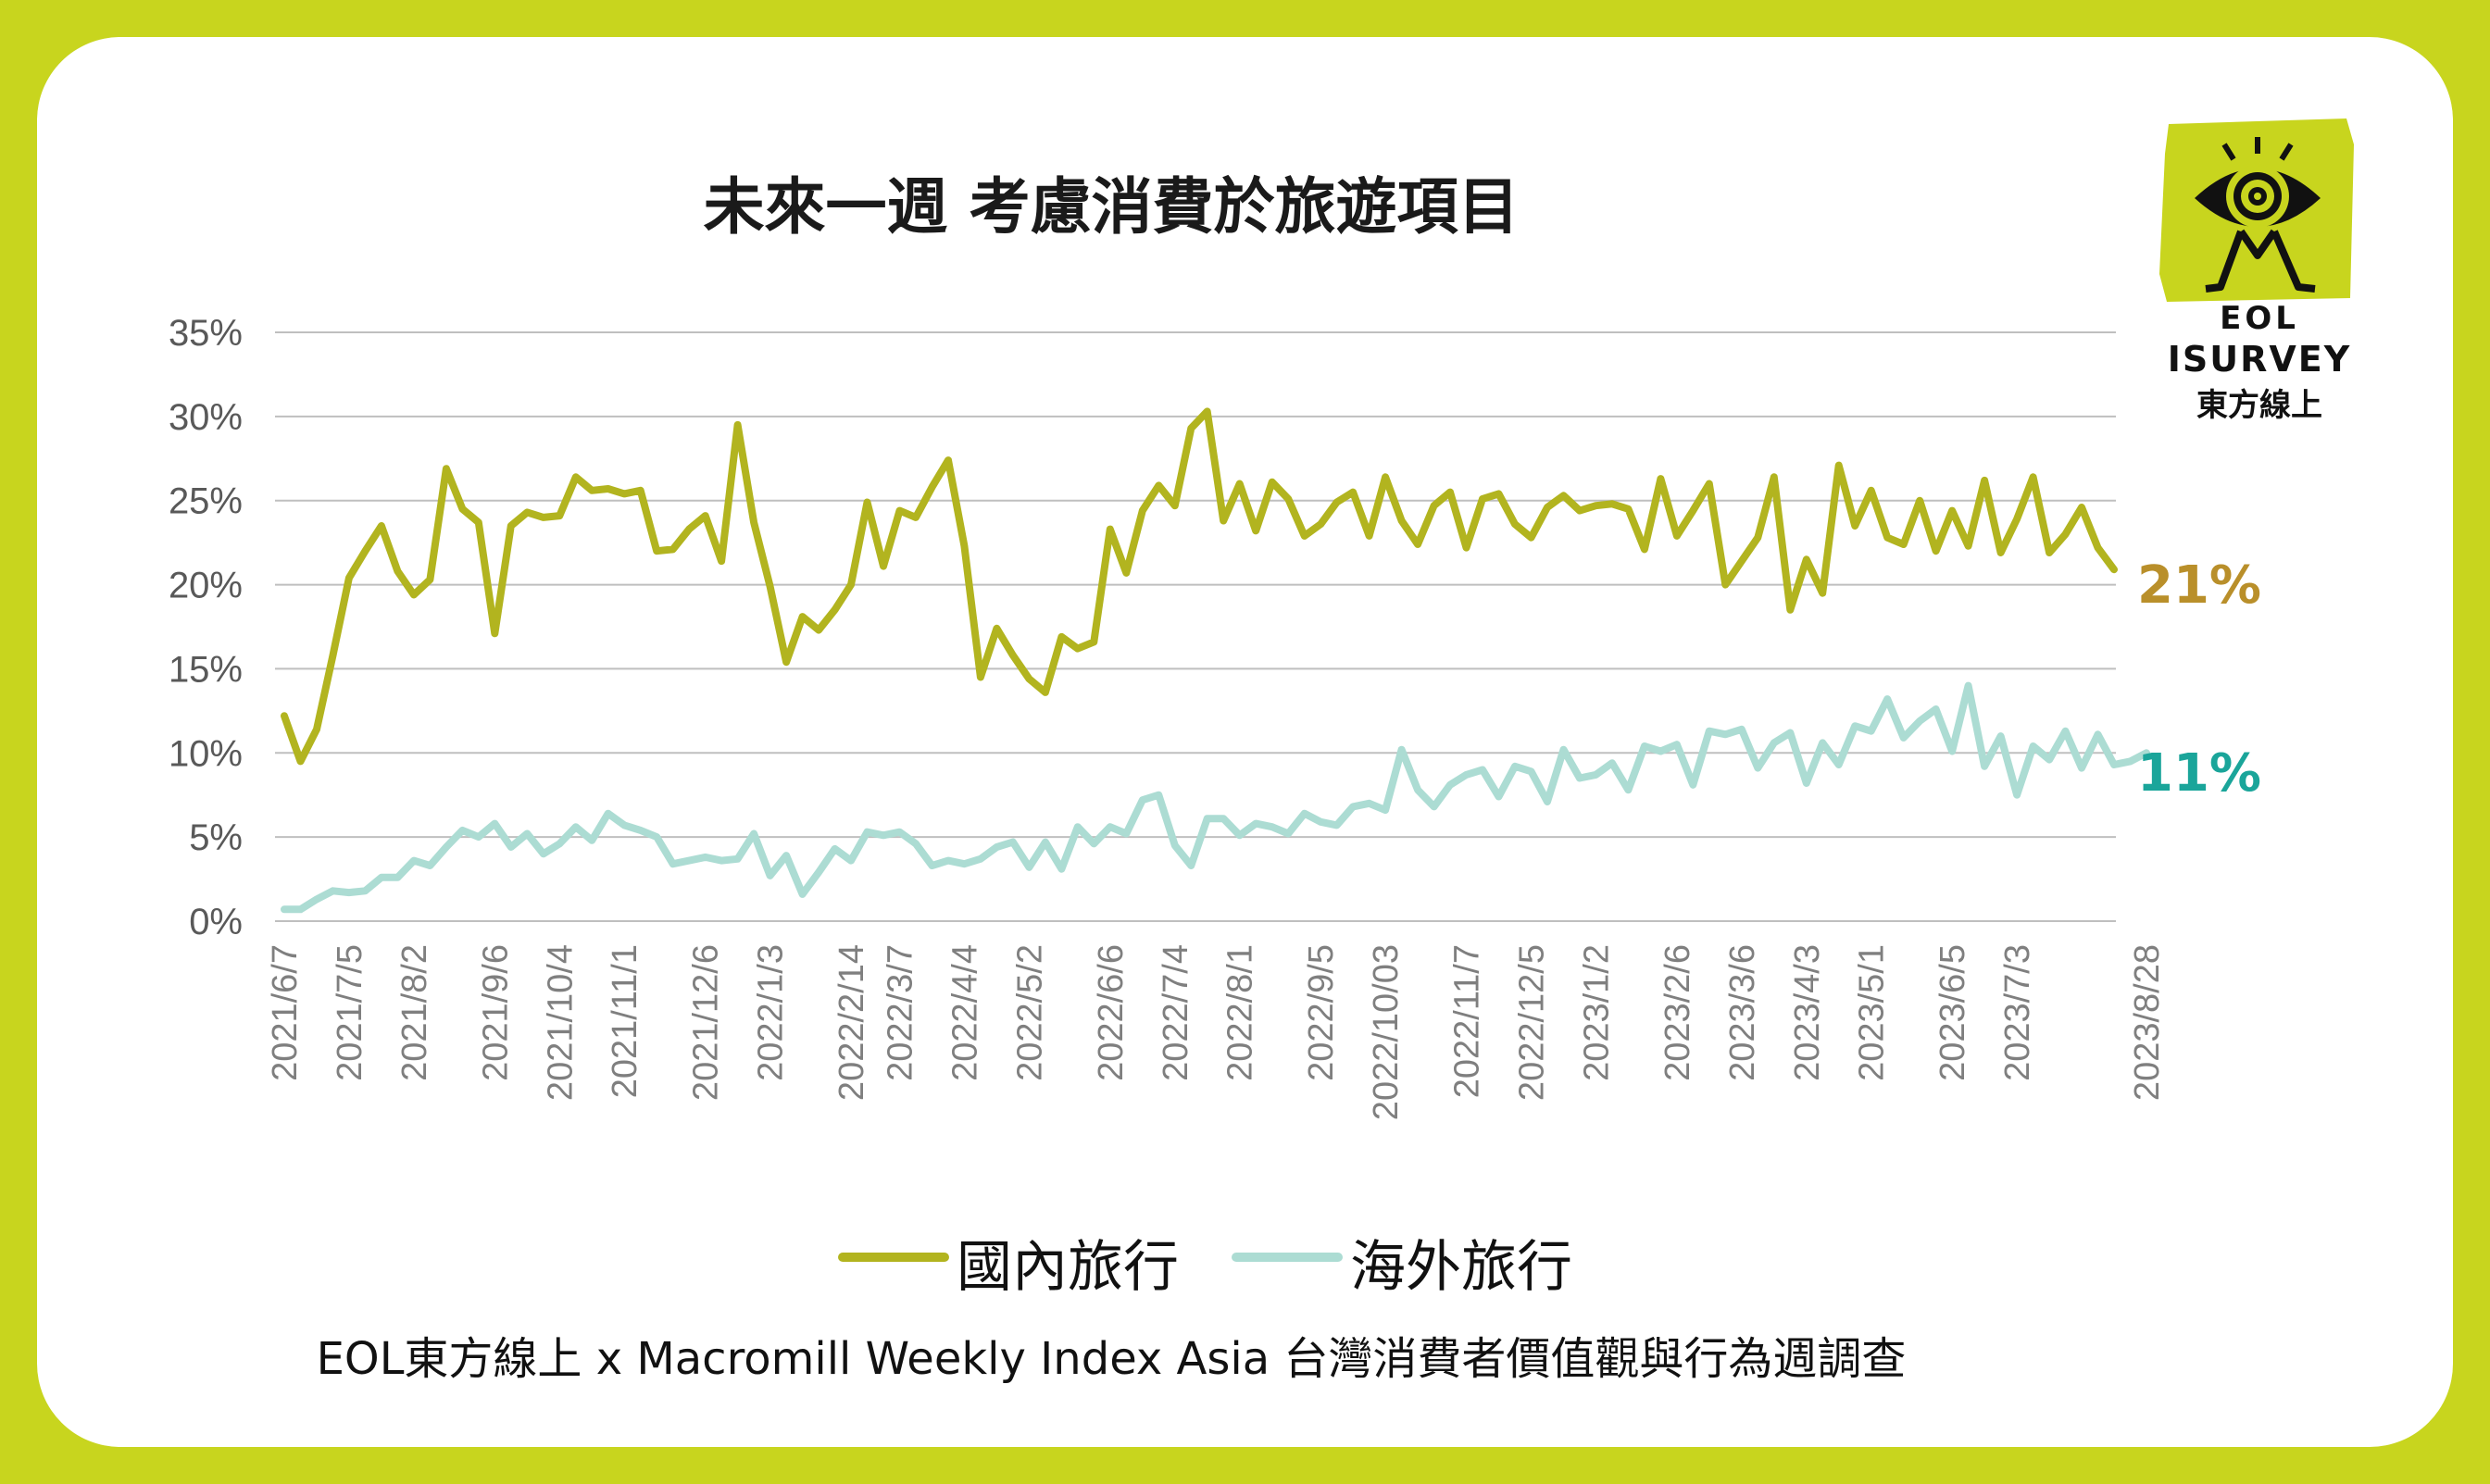  I want to click on x-tick-label: 2023/2/6, so click(1677, 1012).